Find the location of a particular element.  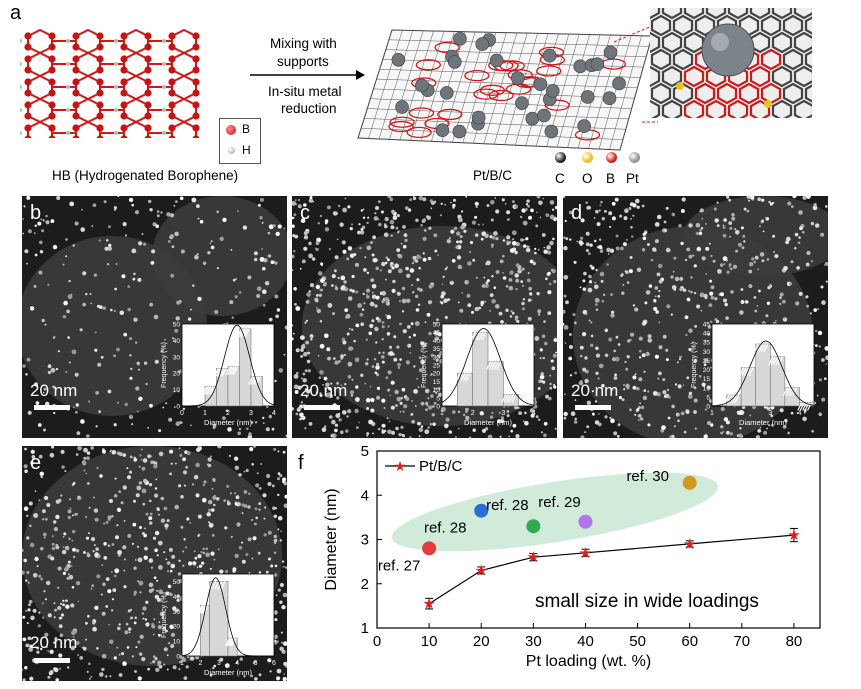

x-axis-label: Pt loading (wt. %) is located at coordinates (588, 661).